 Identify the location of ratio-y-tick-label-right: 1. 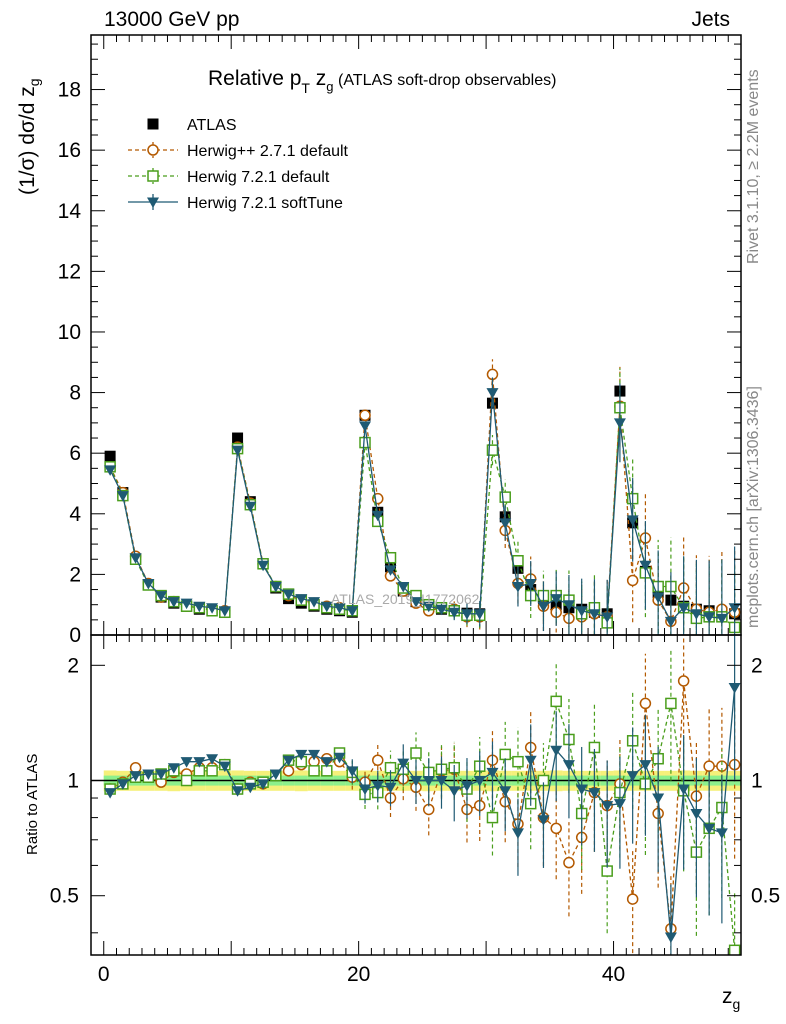
(757, 781).